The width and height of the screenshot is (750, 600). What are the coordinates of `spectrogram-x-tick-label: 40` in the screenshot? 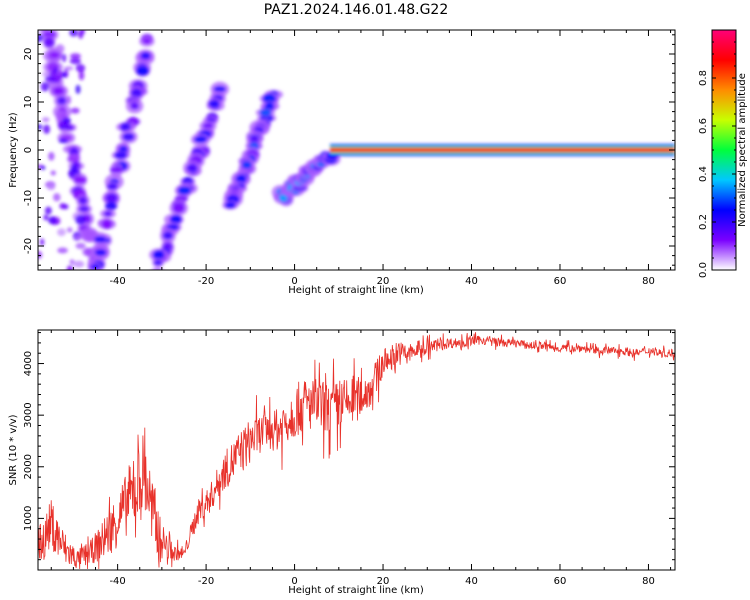 It's located at (471, 281).